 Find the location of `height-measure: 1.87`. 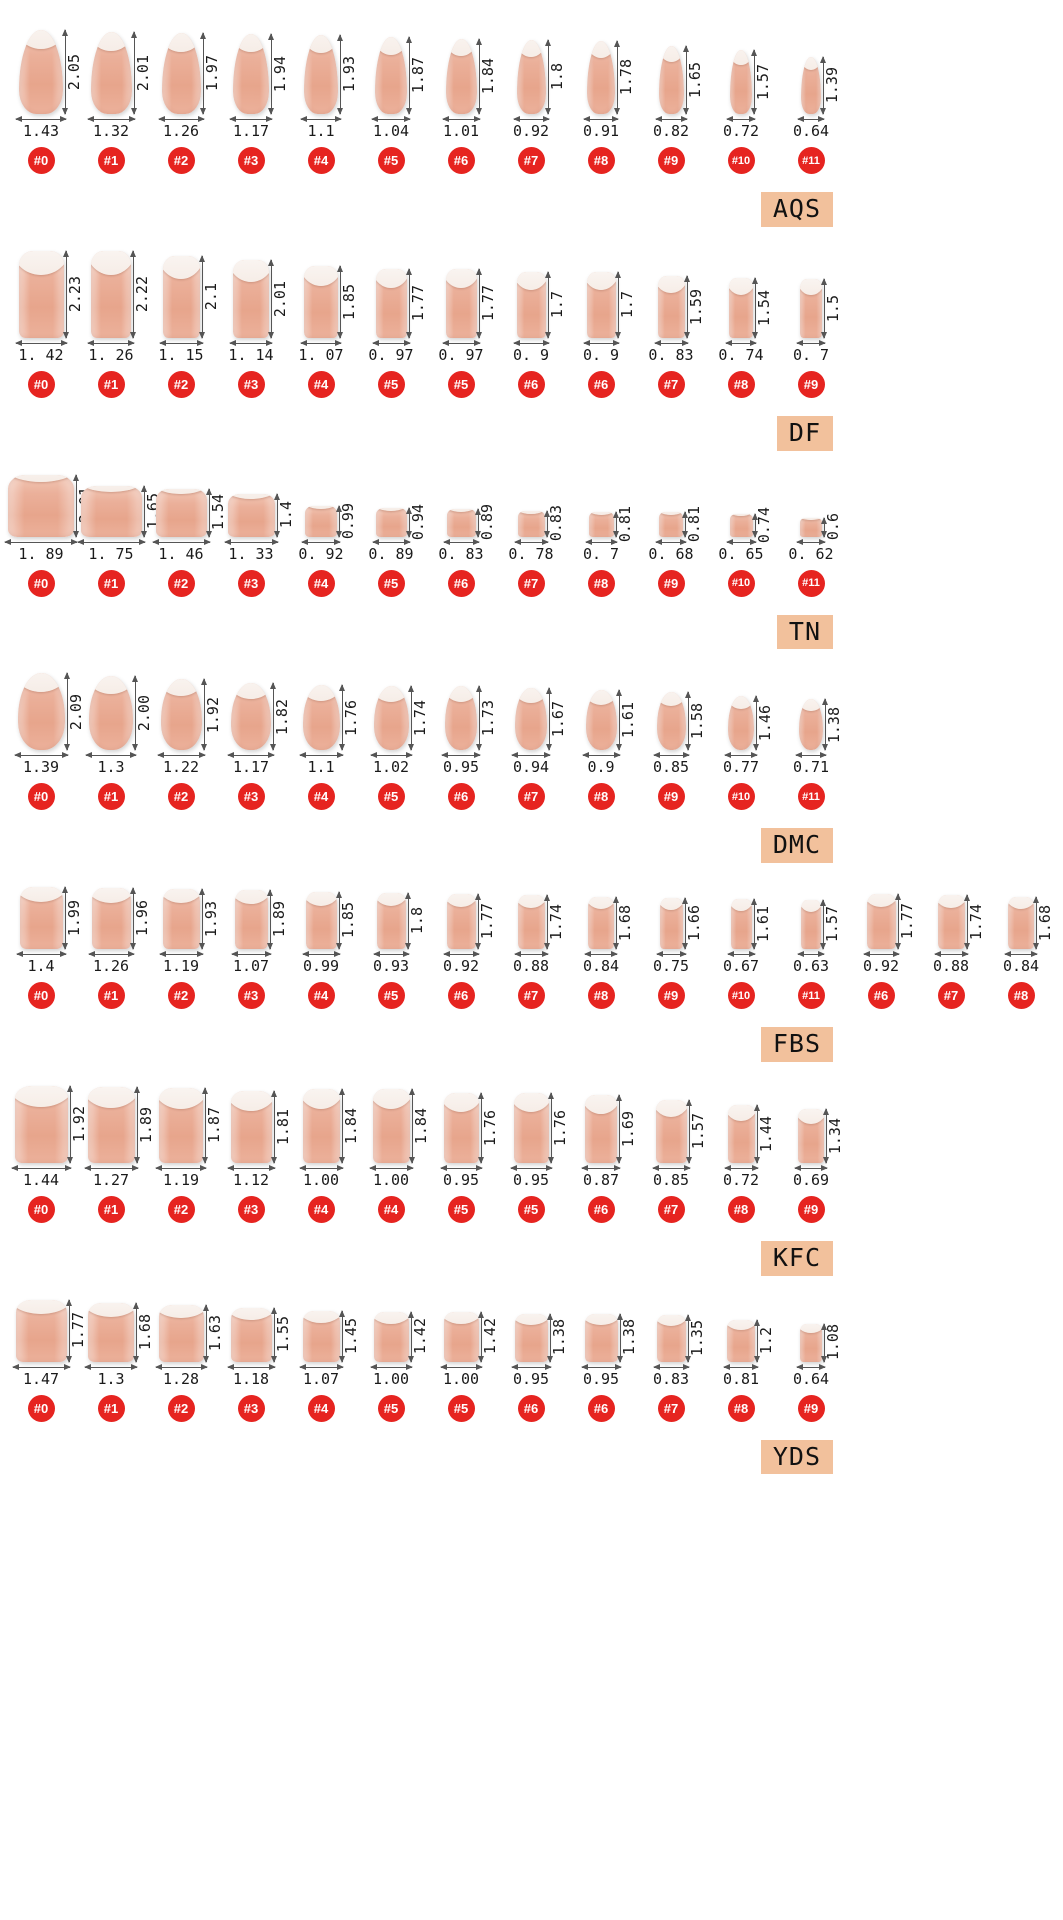

height-measure: 1.87 is located at coordinates (212, 1125).